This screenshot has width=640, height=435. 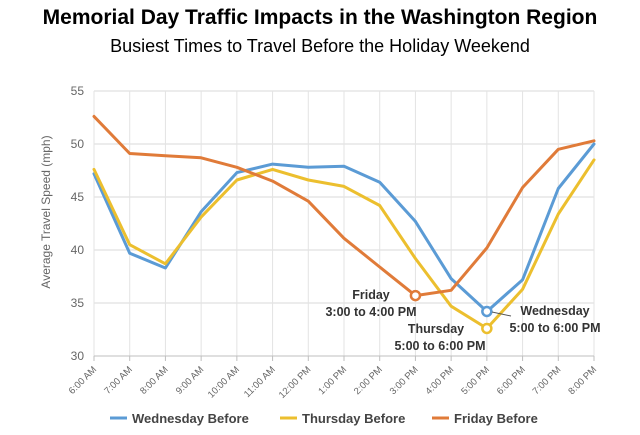 I want to click on legend-label-thursday: Thursday Before, so click(x=353, y=418).